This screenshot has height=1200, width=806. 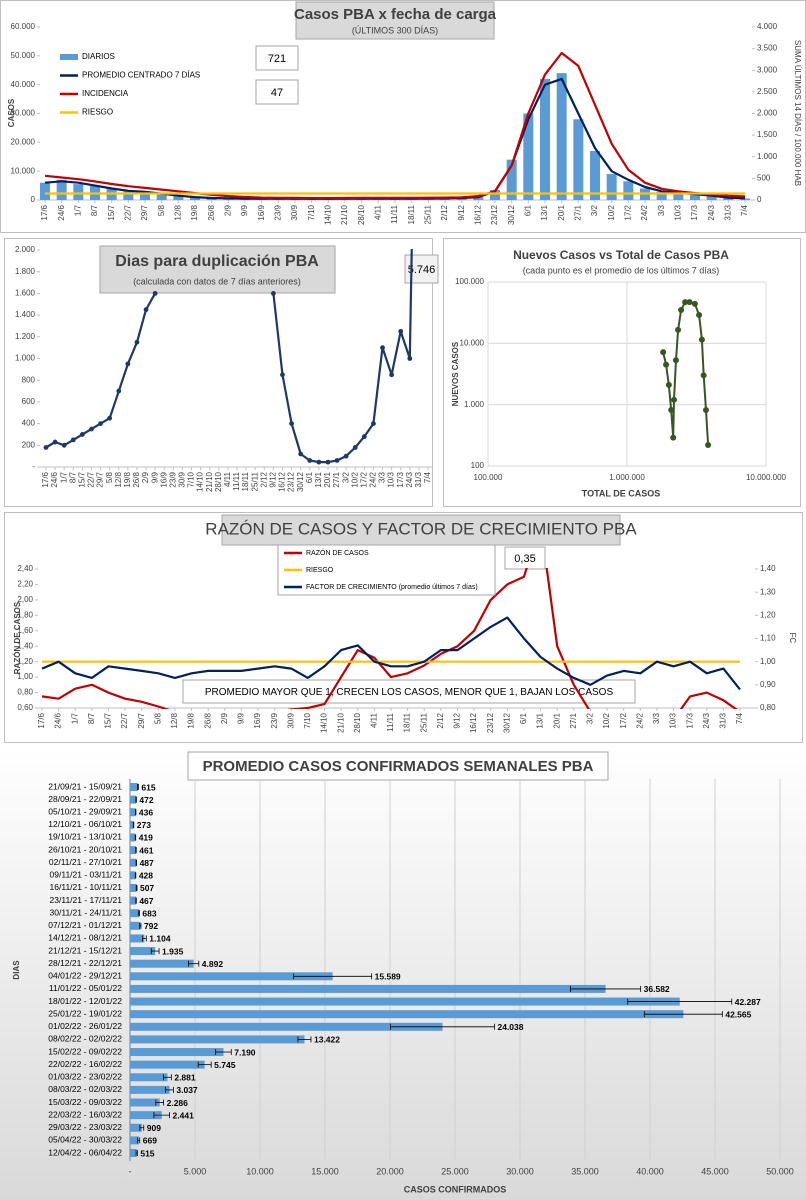 I want to click on x-tick-label: 10/2, so click(x=354, y=479).